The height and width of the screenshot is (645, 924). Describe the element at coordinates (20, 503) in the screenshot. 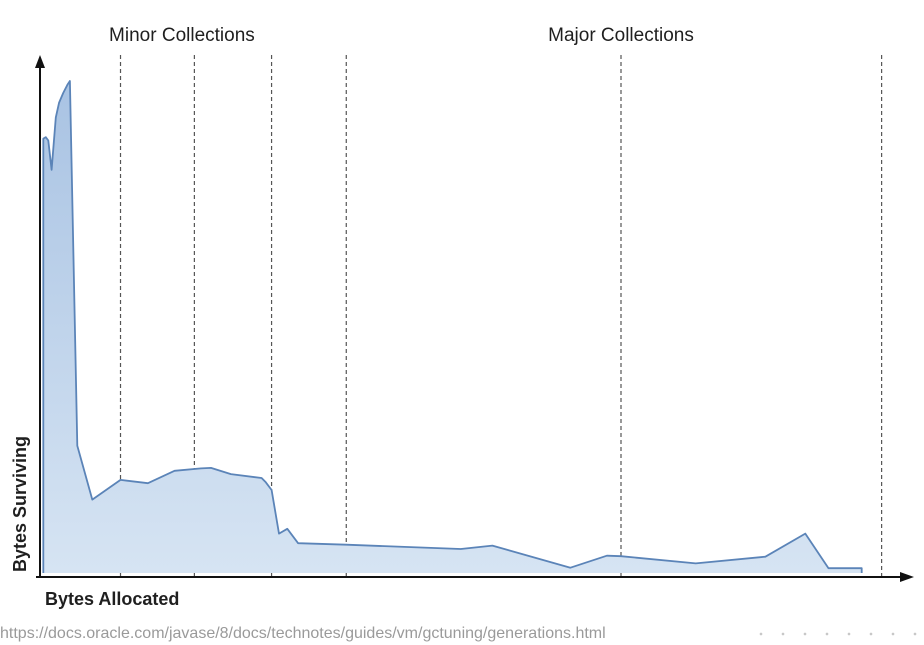

I see `y-axis-label: Bytes Surviving` at that location.